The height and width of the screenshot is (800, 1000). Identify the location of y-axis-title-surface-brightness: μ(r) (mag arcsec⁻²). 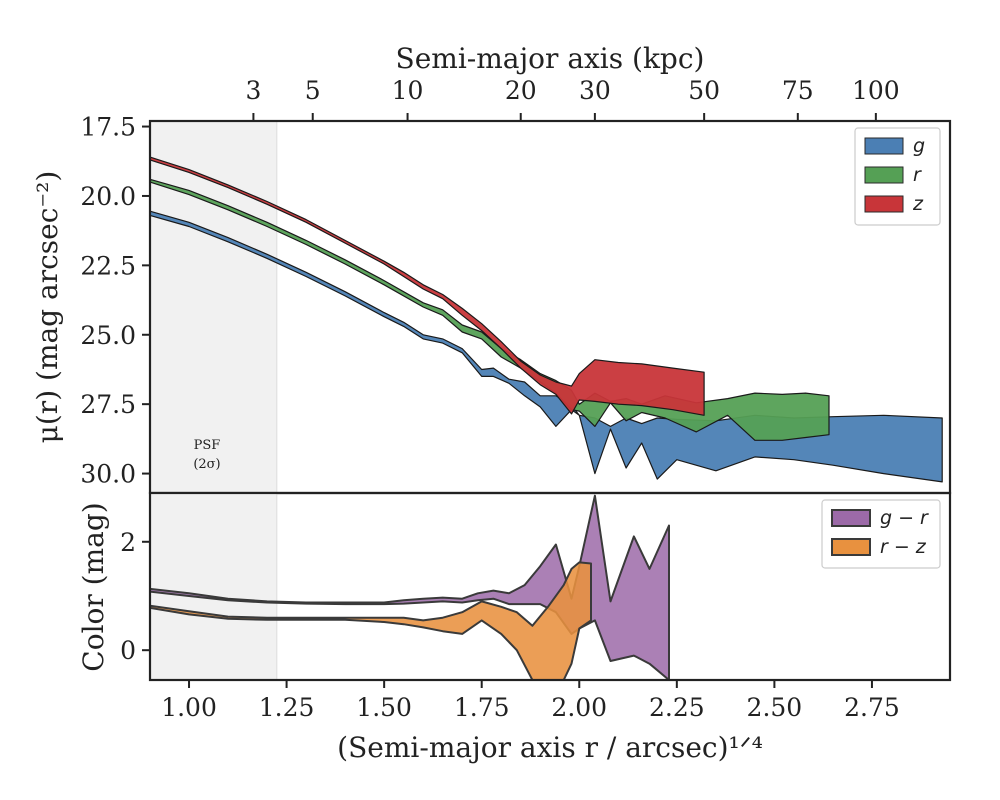
(47, 307).